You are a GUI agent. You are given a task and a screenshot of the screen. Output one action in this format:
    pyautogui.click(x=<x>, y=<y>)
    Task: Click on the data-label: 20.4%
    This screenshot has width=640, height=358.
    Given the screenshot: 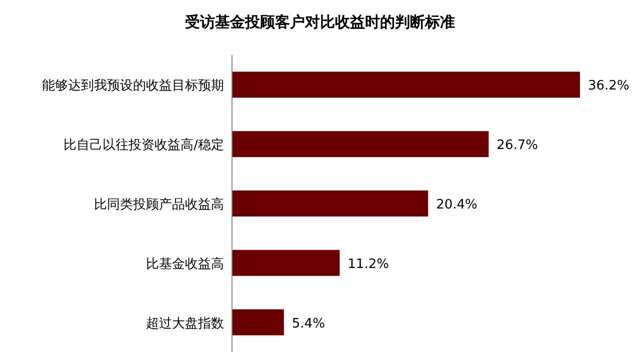 What is the action you would take?
    pyautogui.click(x=457, y=205)
    